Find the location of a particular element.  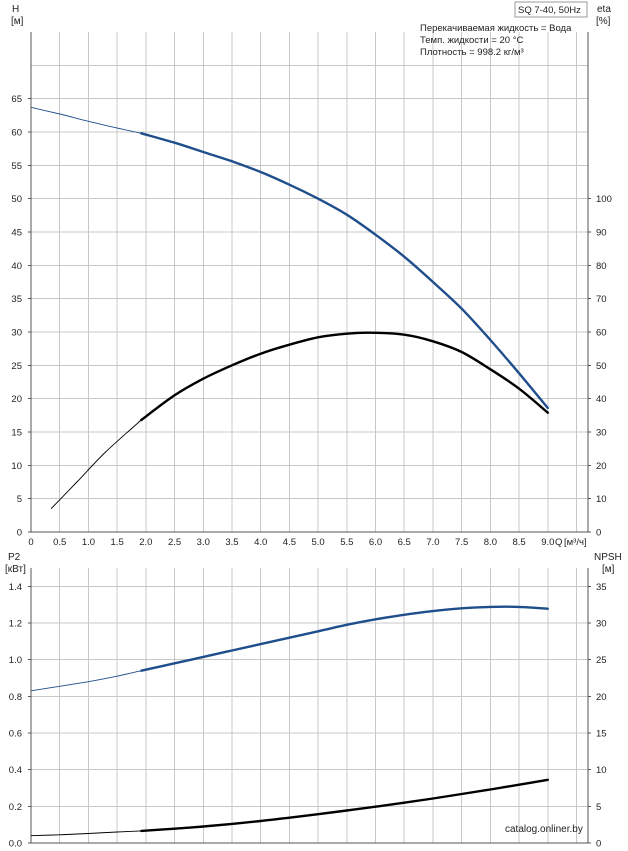

top-right-axis-unit: [%] is located at coordinates (603, 21).